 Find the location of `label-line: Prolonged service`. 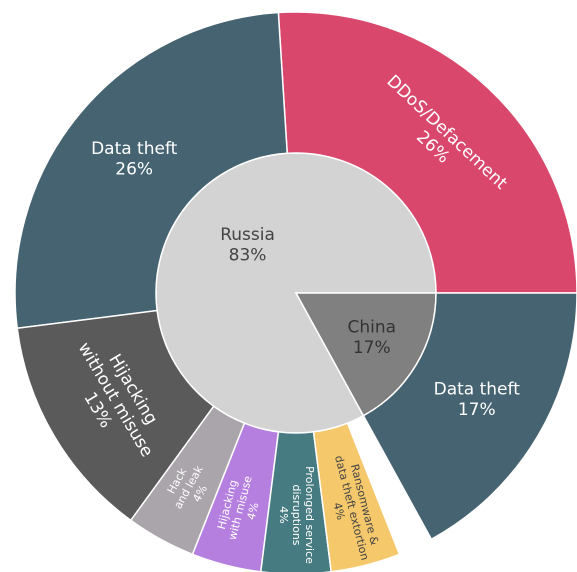

label-line: Prolonged service is located at coordinates (309, 515).